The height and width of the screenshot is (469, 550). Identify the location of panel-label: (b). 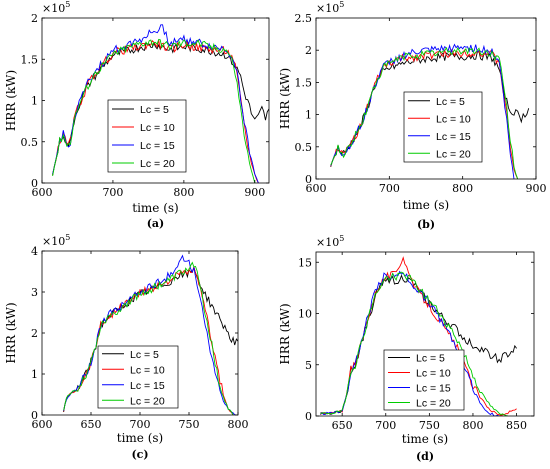
(426, 224).